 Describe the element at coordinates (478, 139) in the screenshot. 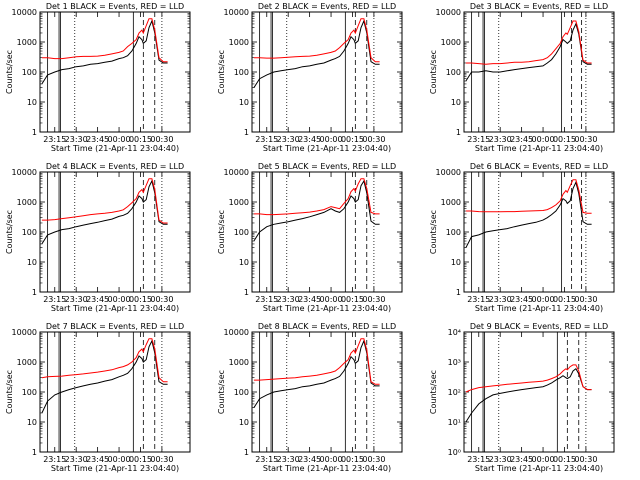

I see `panel-3-xtick-label-0: 23:15` at that location.